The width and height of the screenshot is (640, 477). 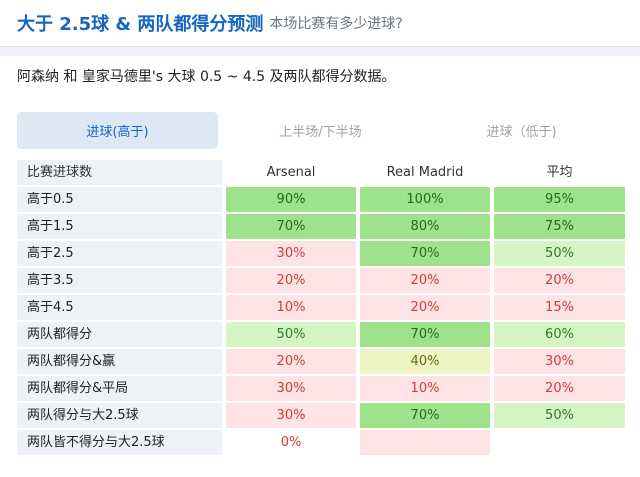 I want to click on row-label: 高于0.5, so click(x=119, y=199).